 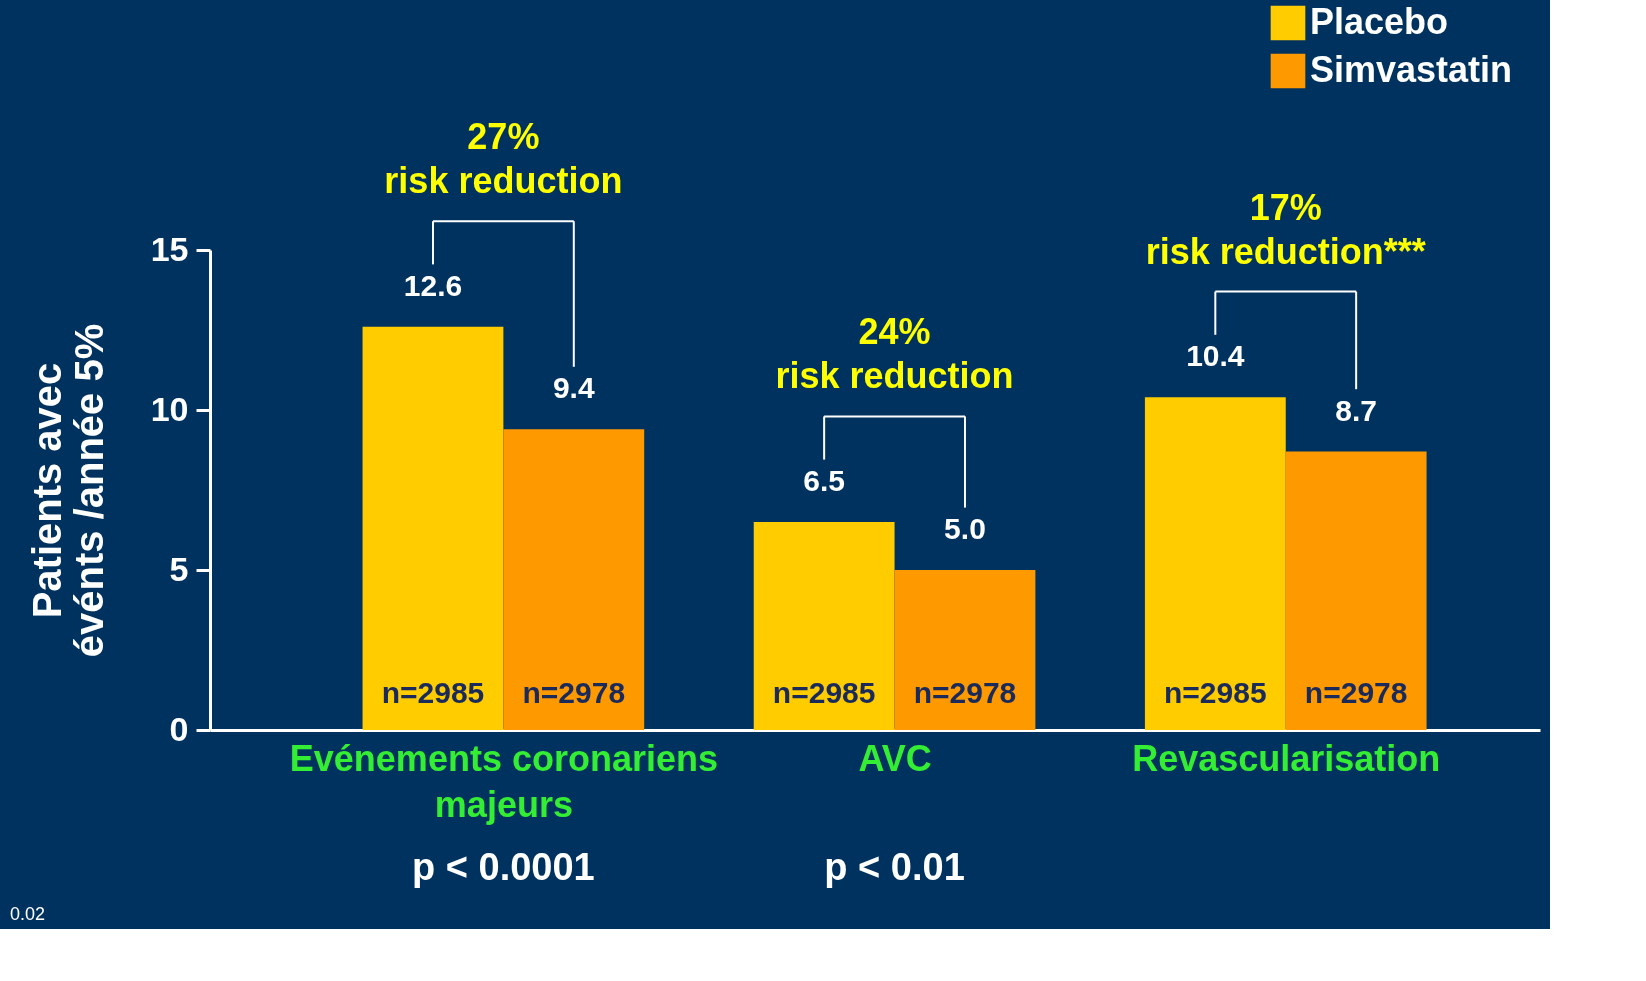 I want to click on legend-label: Placebo, so click(x=1379, y=21).